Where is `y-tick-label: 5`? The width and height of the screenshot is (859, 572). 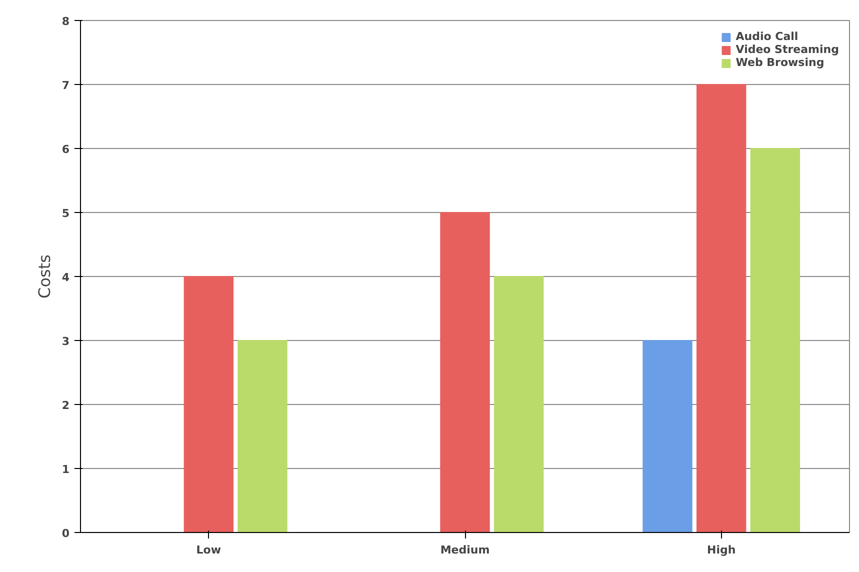
y-tick-label: 5 is located at coordinates (66, 213).